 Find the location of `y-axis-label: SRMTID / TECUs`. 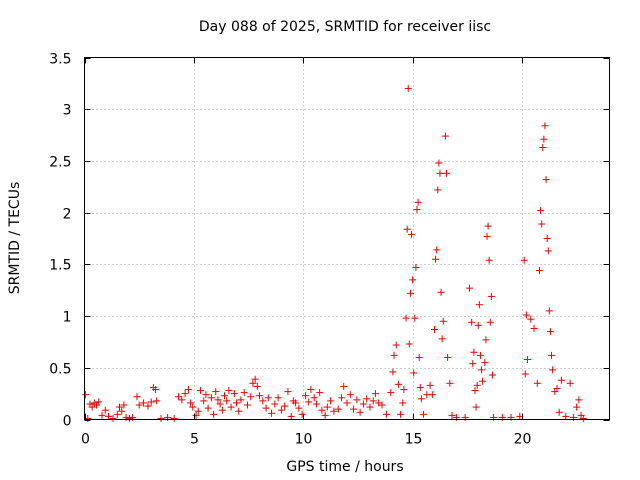

y-axis-label: SRMTID / TECUs is located at coordinates (15, 238).